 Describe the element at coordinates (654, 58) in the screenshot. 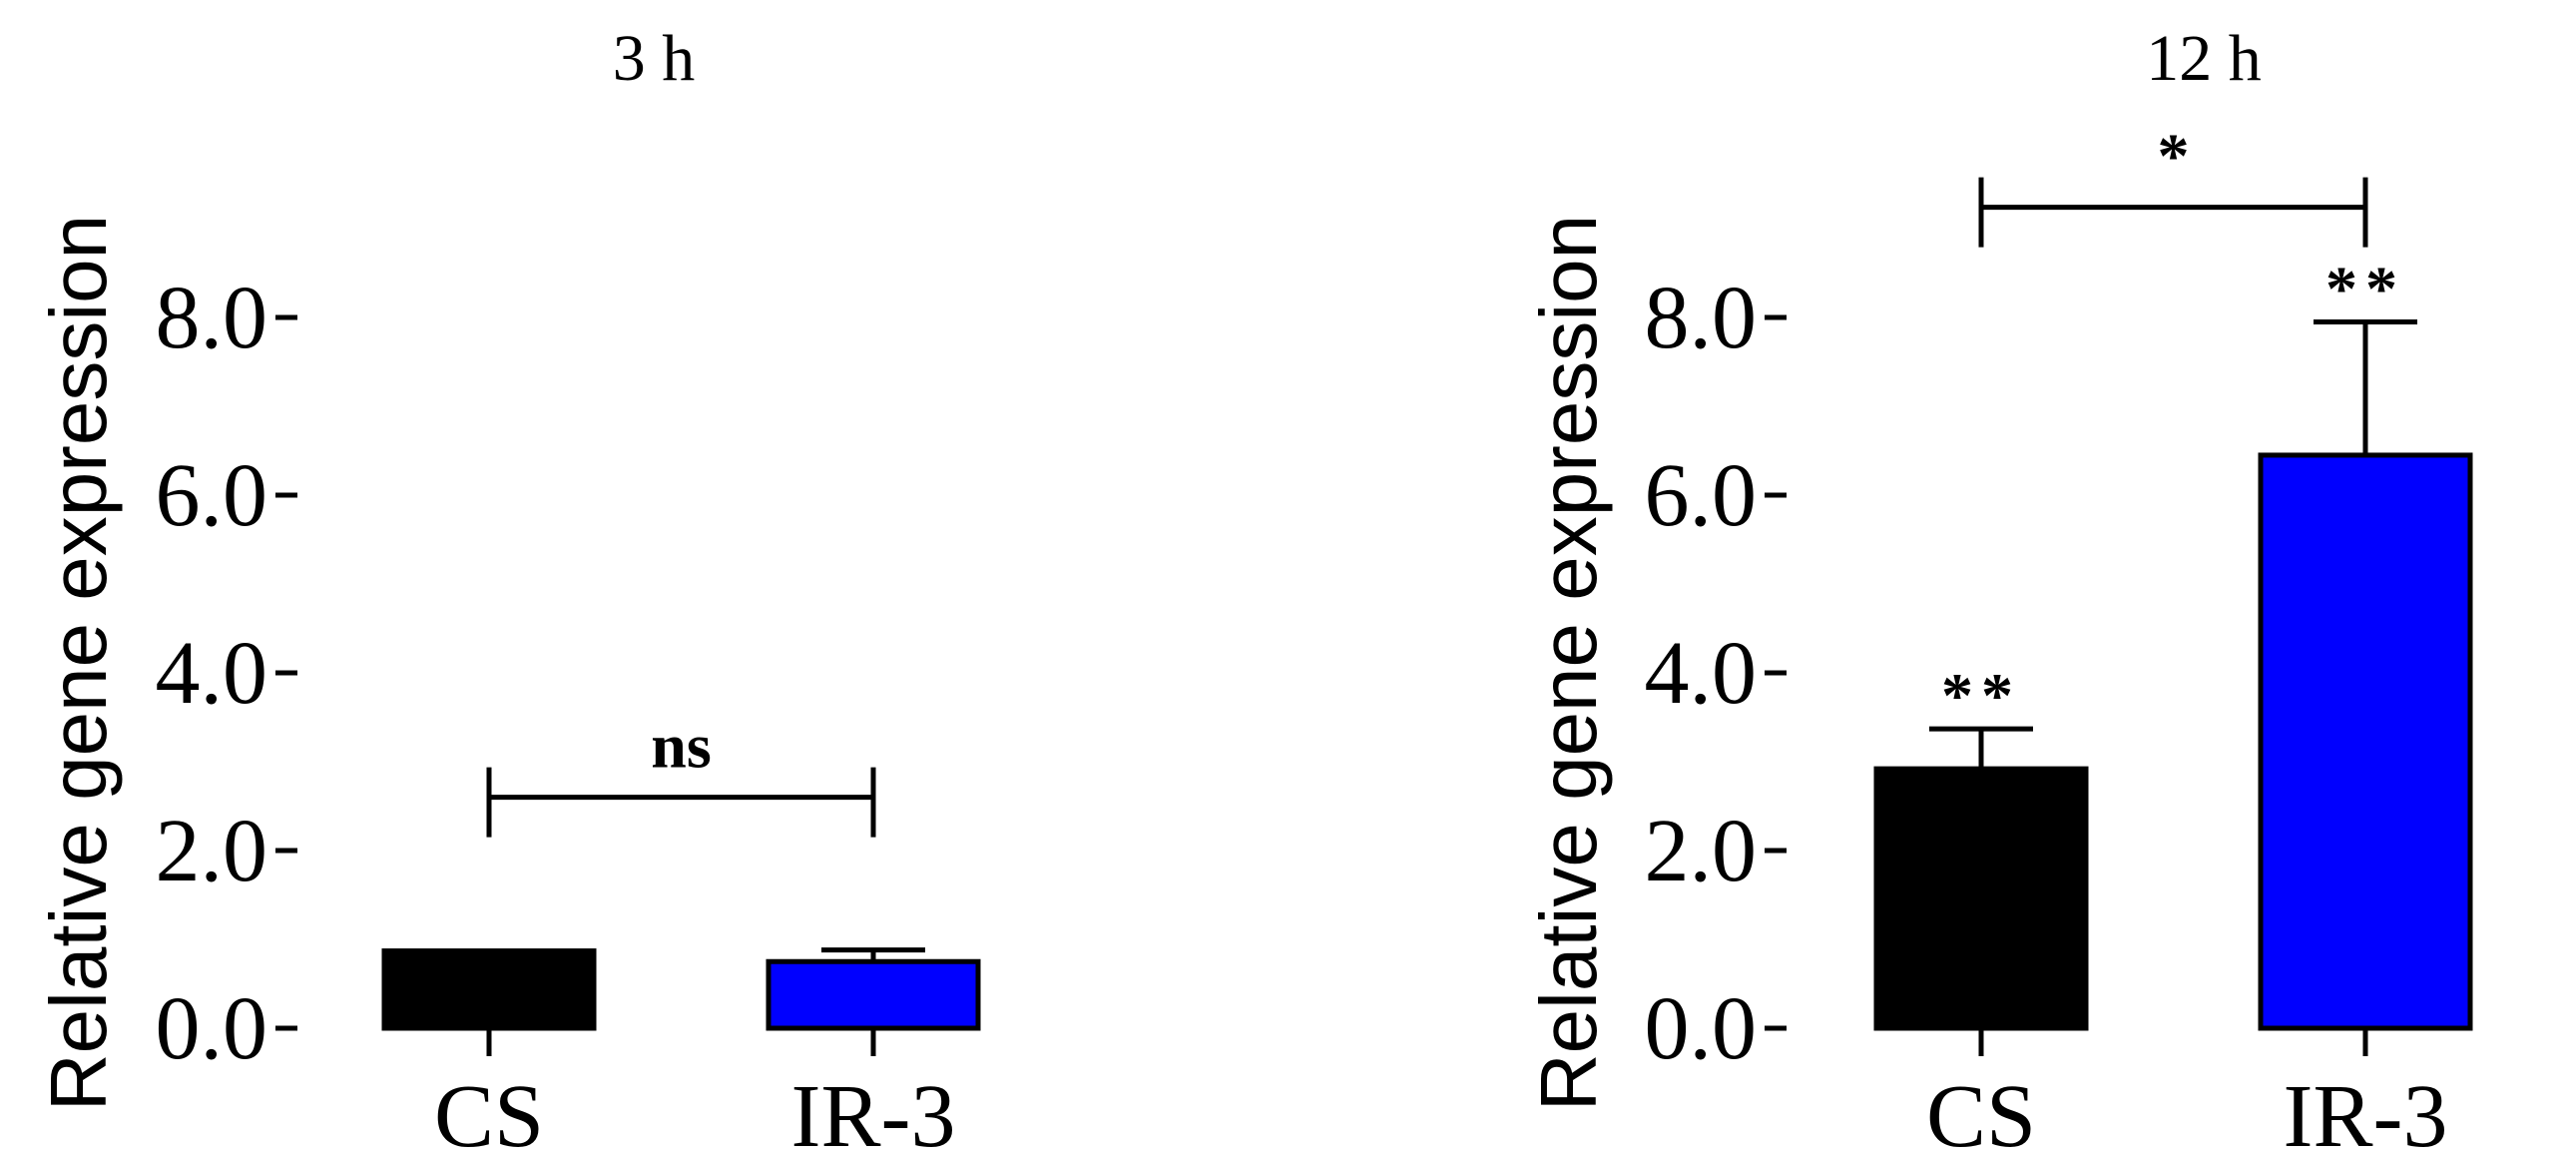

I see `panel-title: 3 h` at that location.